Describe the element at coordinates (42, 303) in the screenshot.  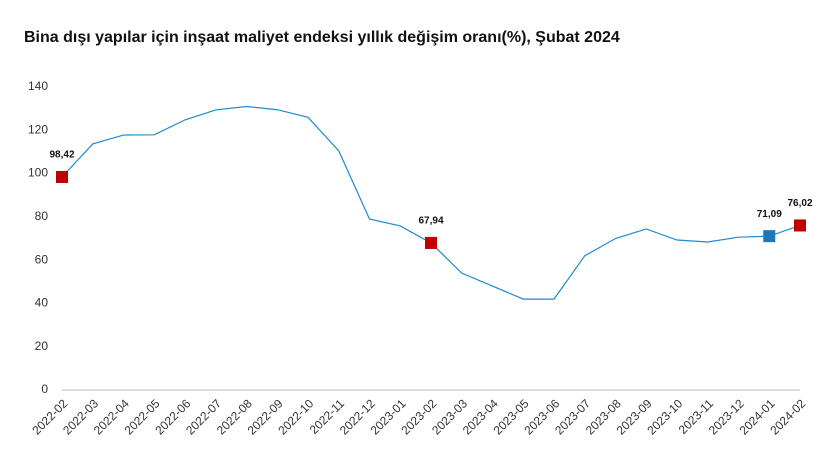
I see `y-tick-label: 40` at that location.